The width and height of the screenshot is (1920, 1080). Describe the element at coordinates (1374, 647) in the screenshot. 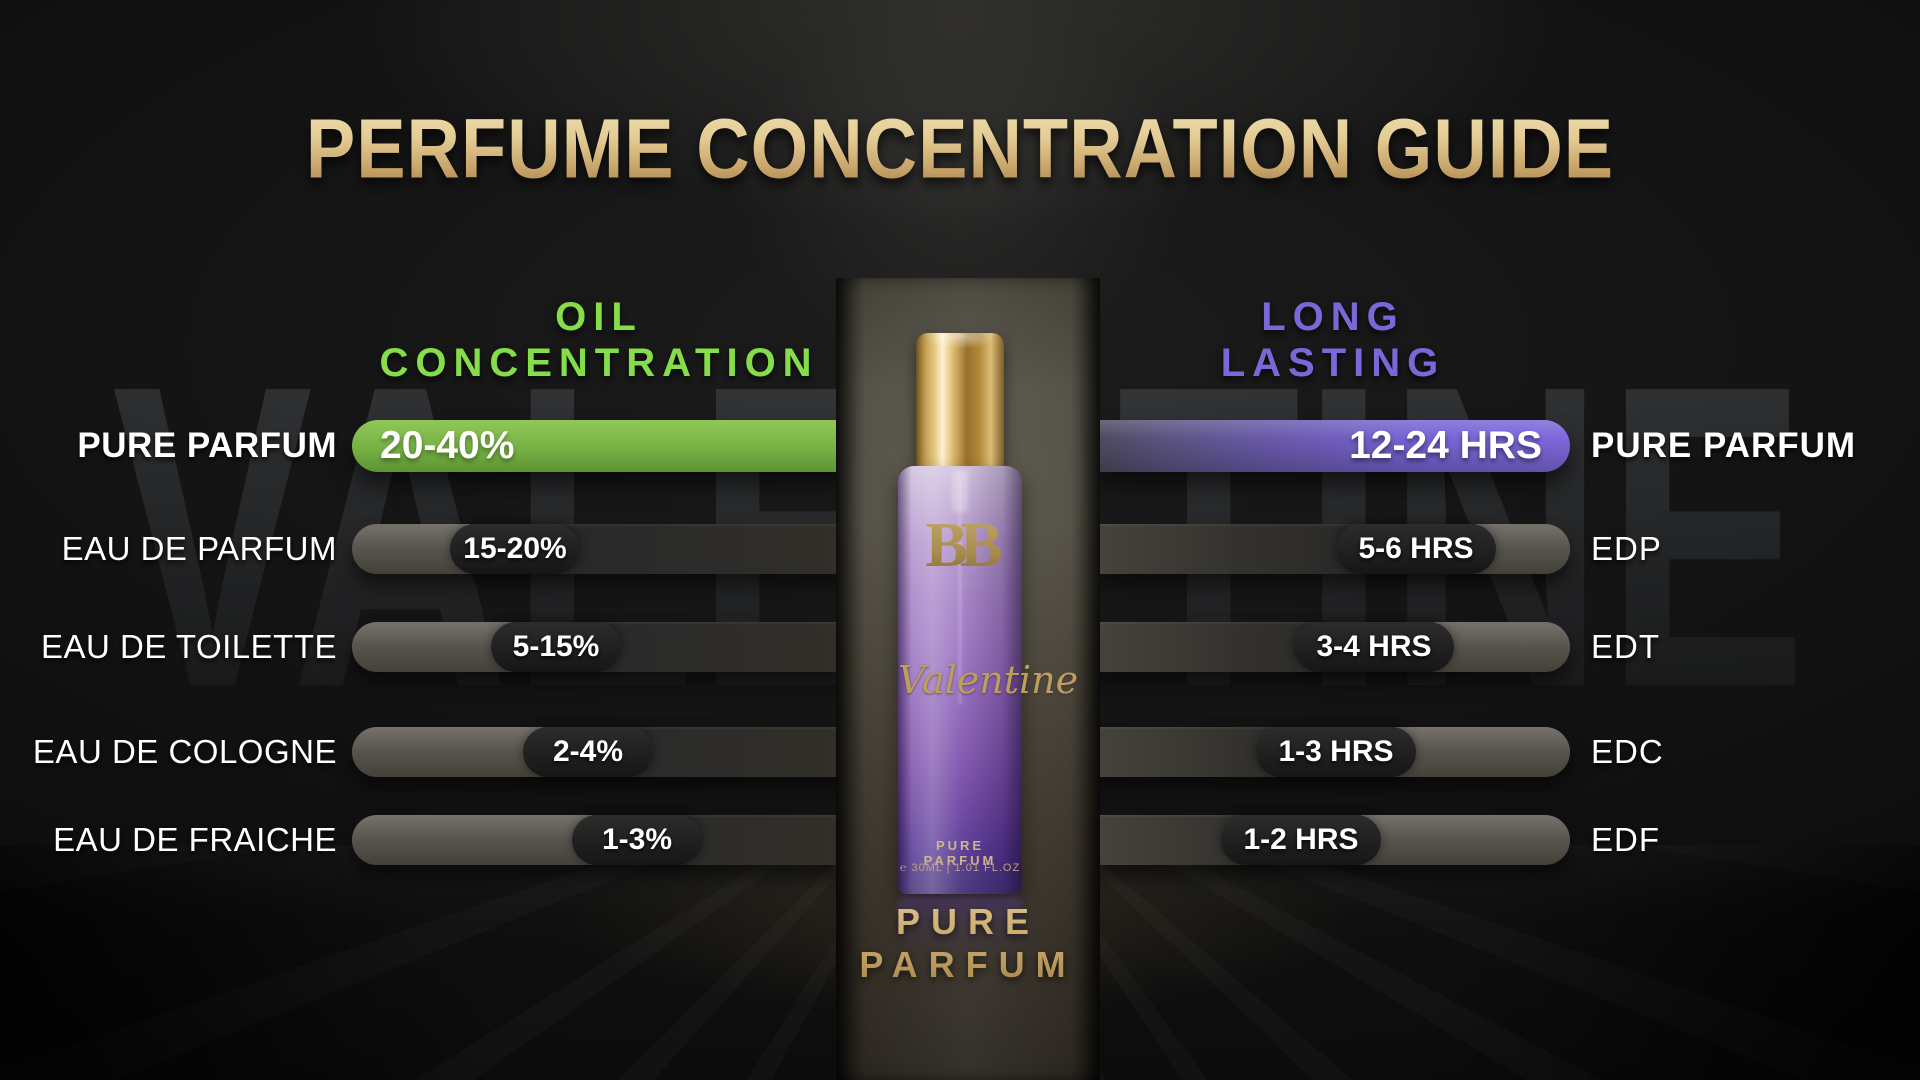

I see `duration-value-pill: 3-4 HRS` at that location.